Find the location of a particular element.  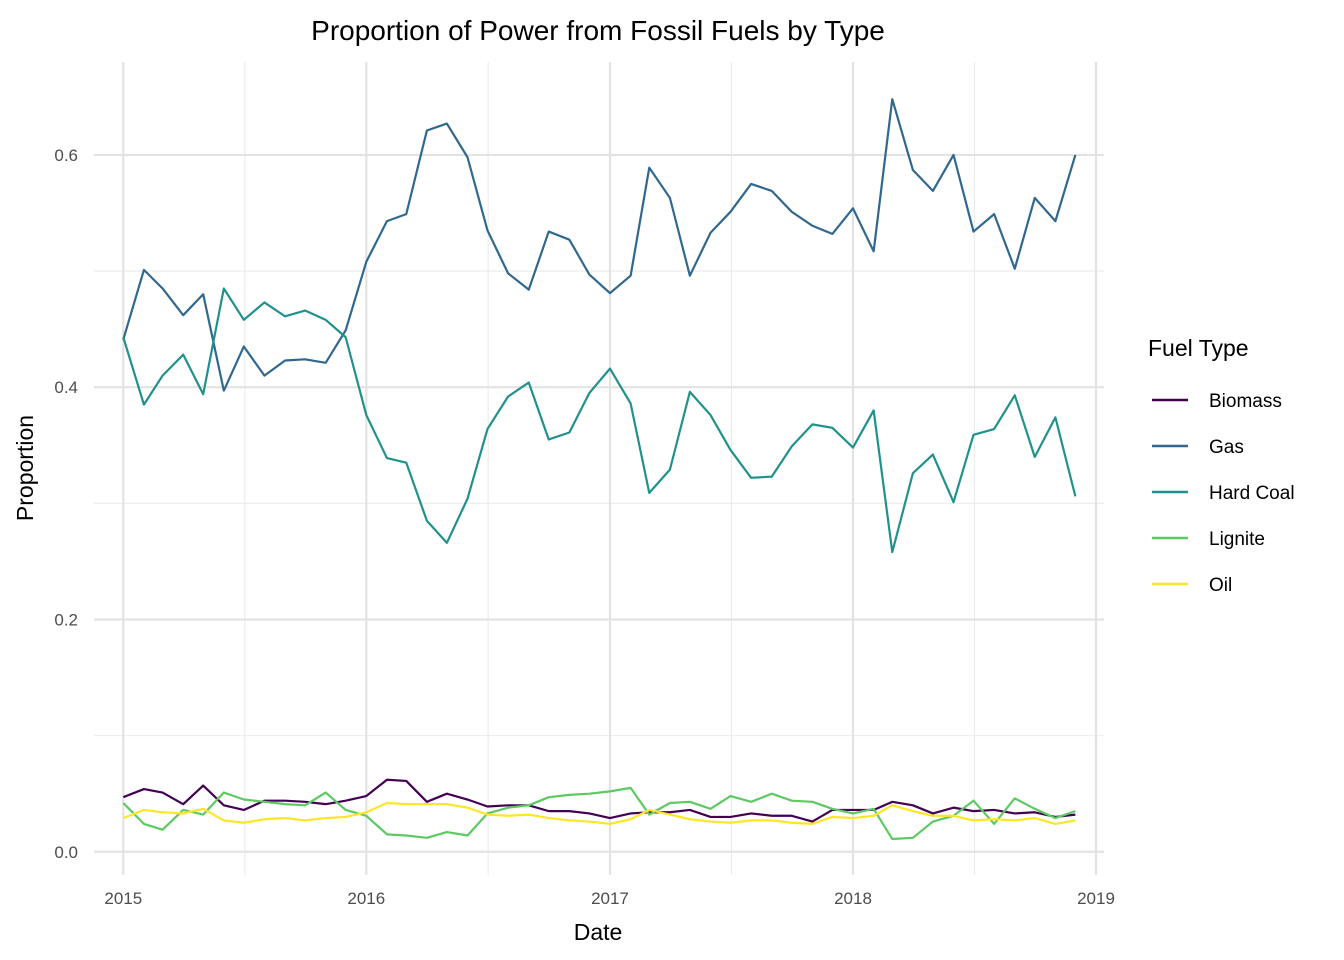

legend-label-biomass: Biomass is located at coordinates (1245, 401).